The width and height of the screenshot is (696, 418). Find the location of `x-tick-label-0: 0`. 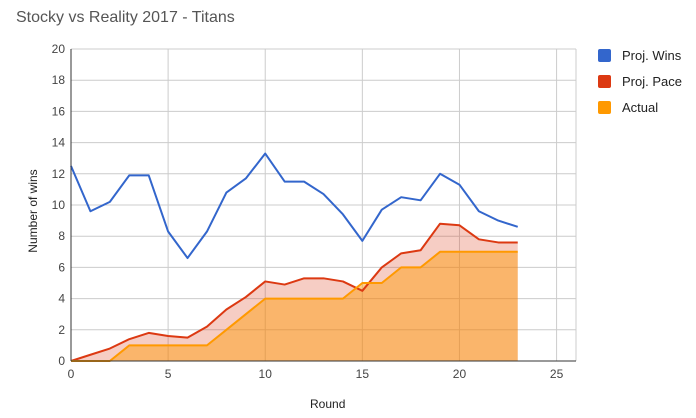

x-tick-label-0: 0 is located at coordinates (71, 374).